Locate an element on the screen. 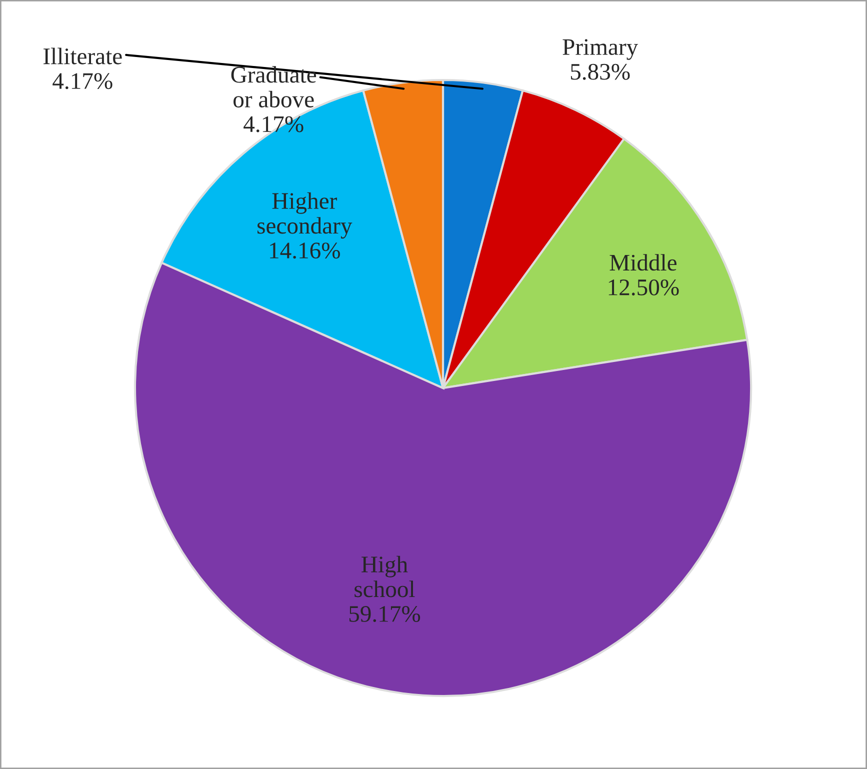 The width and height of the screenshot is (867, 769). slice-label: Primary is located at coordinates (600, 49).